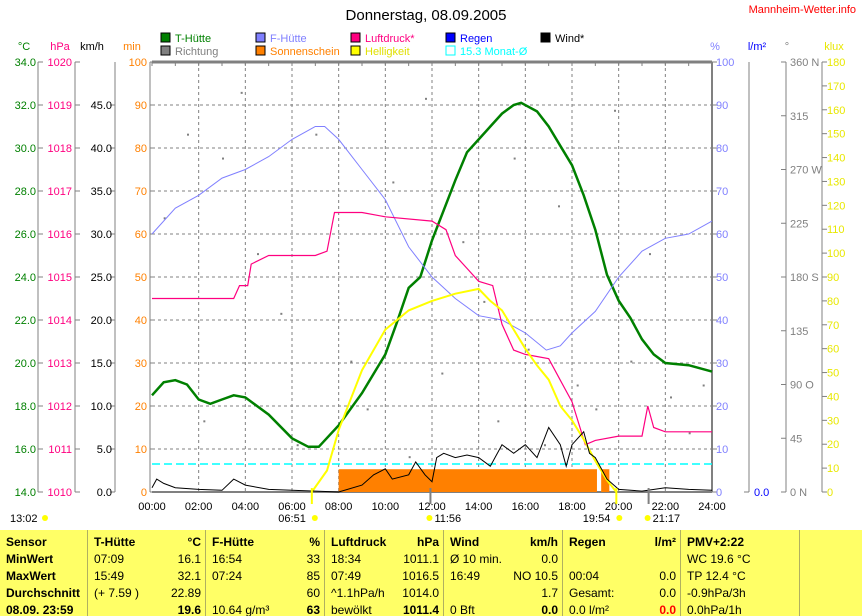  I want to click on humidity-tick-label: 10, so click(722, 450).